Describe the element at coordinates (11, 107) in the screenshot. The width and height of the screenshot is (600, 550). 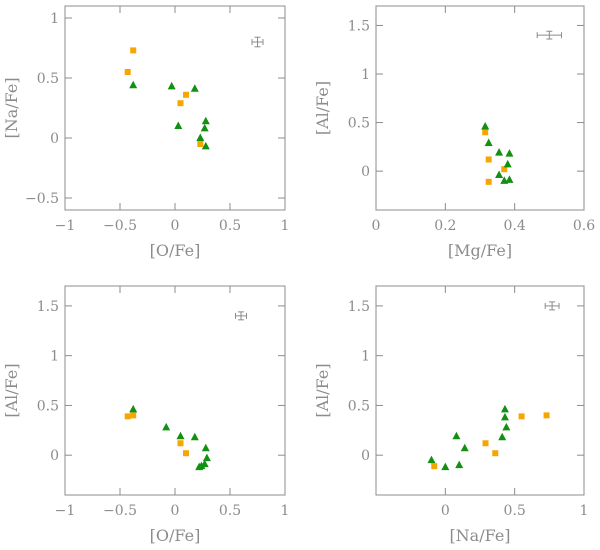
I see `y-axis-label: [Na/Fe]` at that location.